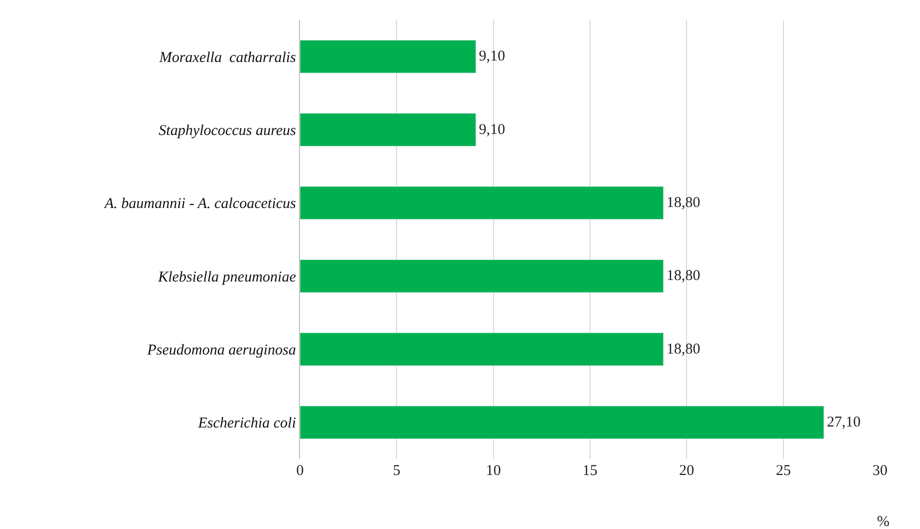  Describe the element at coordinates (493, 471) in the screenshot. I see `x-tick-label: 10` at that location.